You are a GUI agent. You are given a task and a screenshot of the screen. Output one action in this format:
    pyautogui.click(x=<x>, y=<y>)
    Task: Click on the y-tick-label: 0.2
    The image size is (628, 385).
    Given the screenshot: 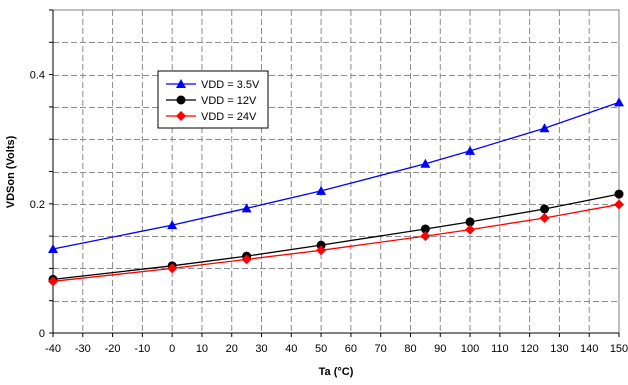 What is the action you would take?
    pyautogui.click(x=37, y=205)
    